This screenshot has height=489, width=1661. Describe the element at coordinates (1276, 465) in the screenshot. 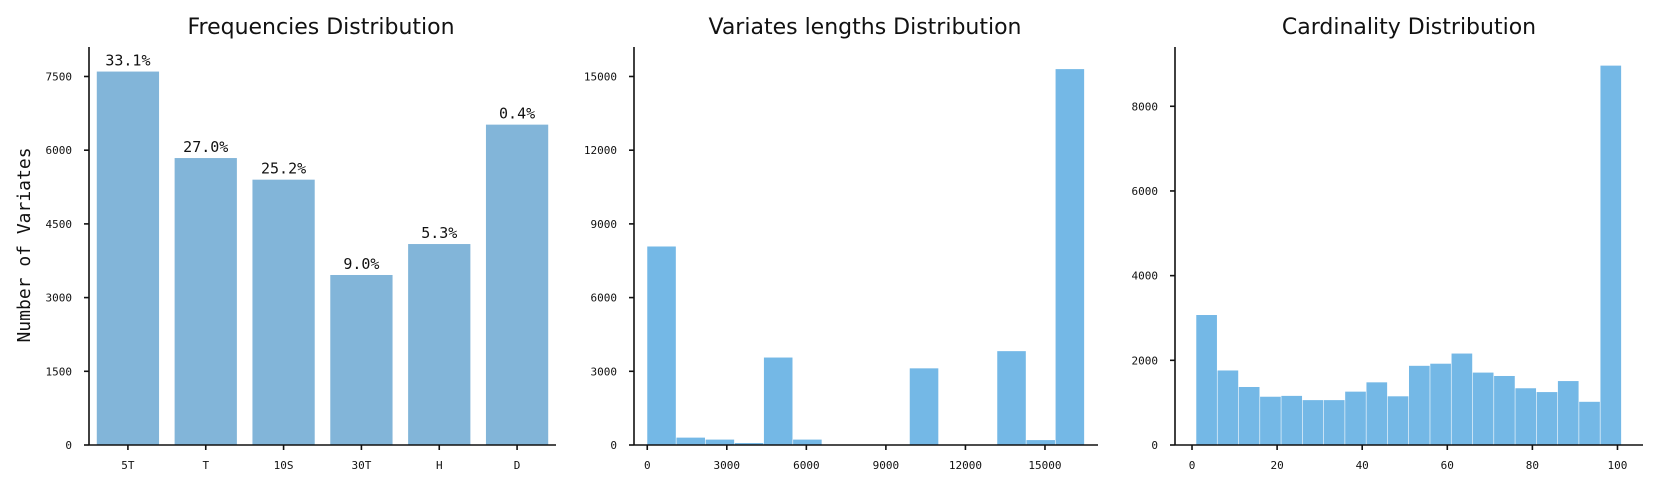

I see `cardinality-xtick-label: 20` at that location.